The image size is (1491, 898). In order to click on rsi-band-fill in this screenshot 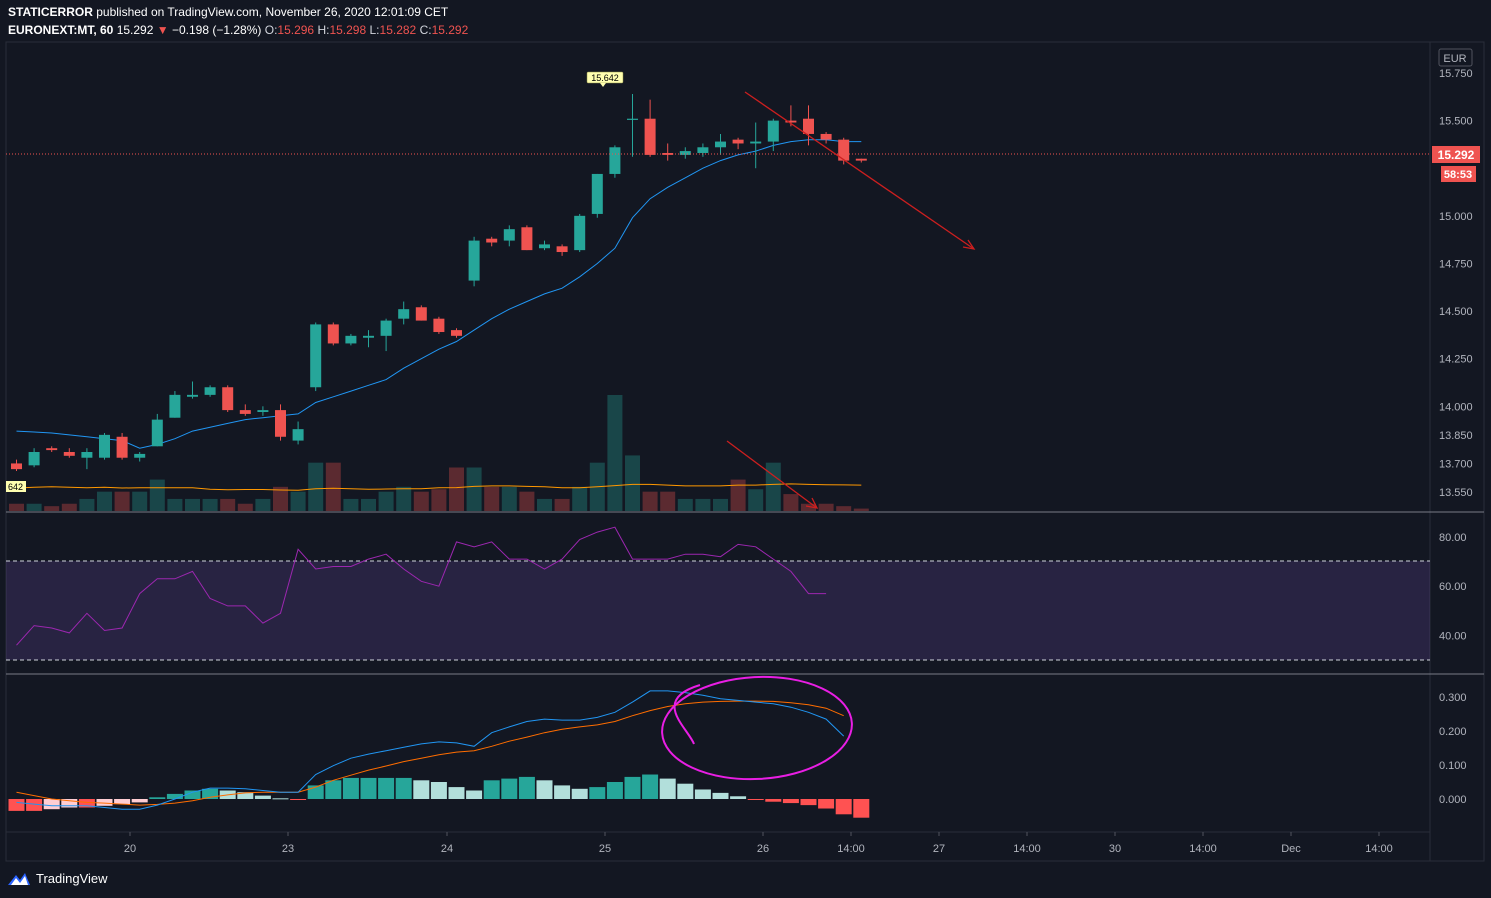, I will do `click(718, 610)`.